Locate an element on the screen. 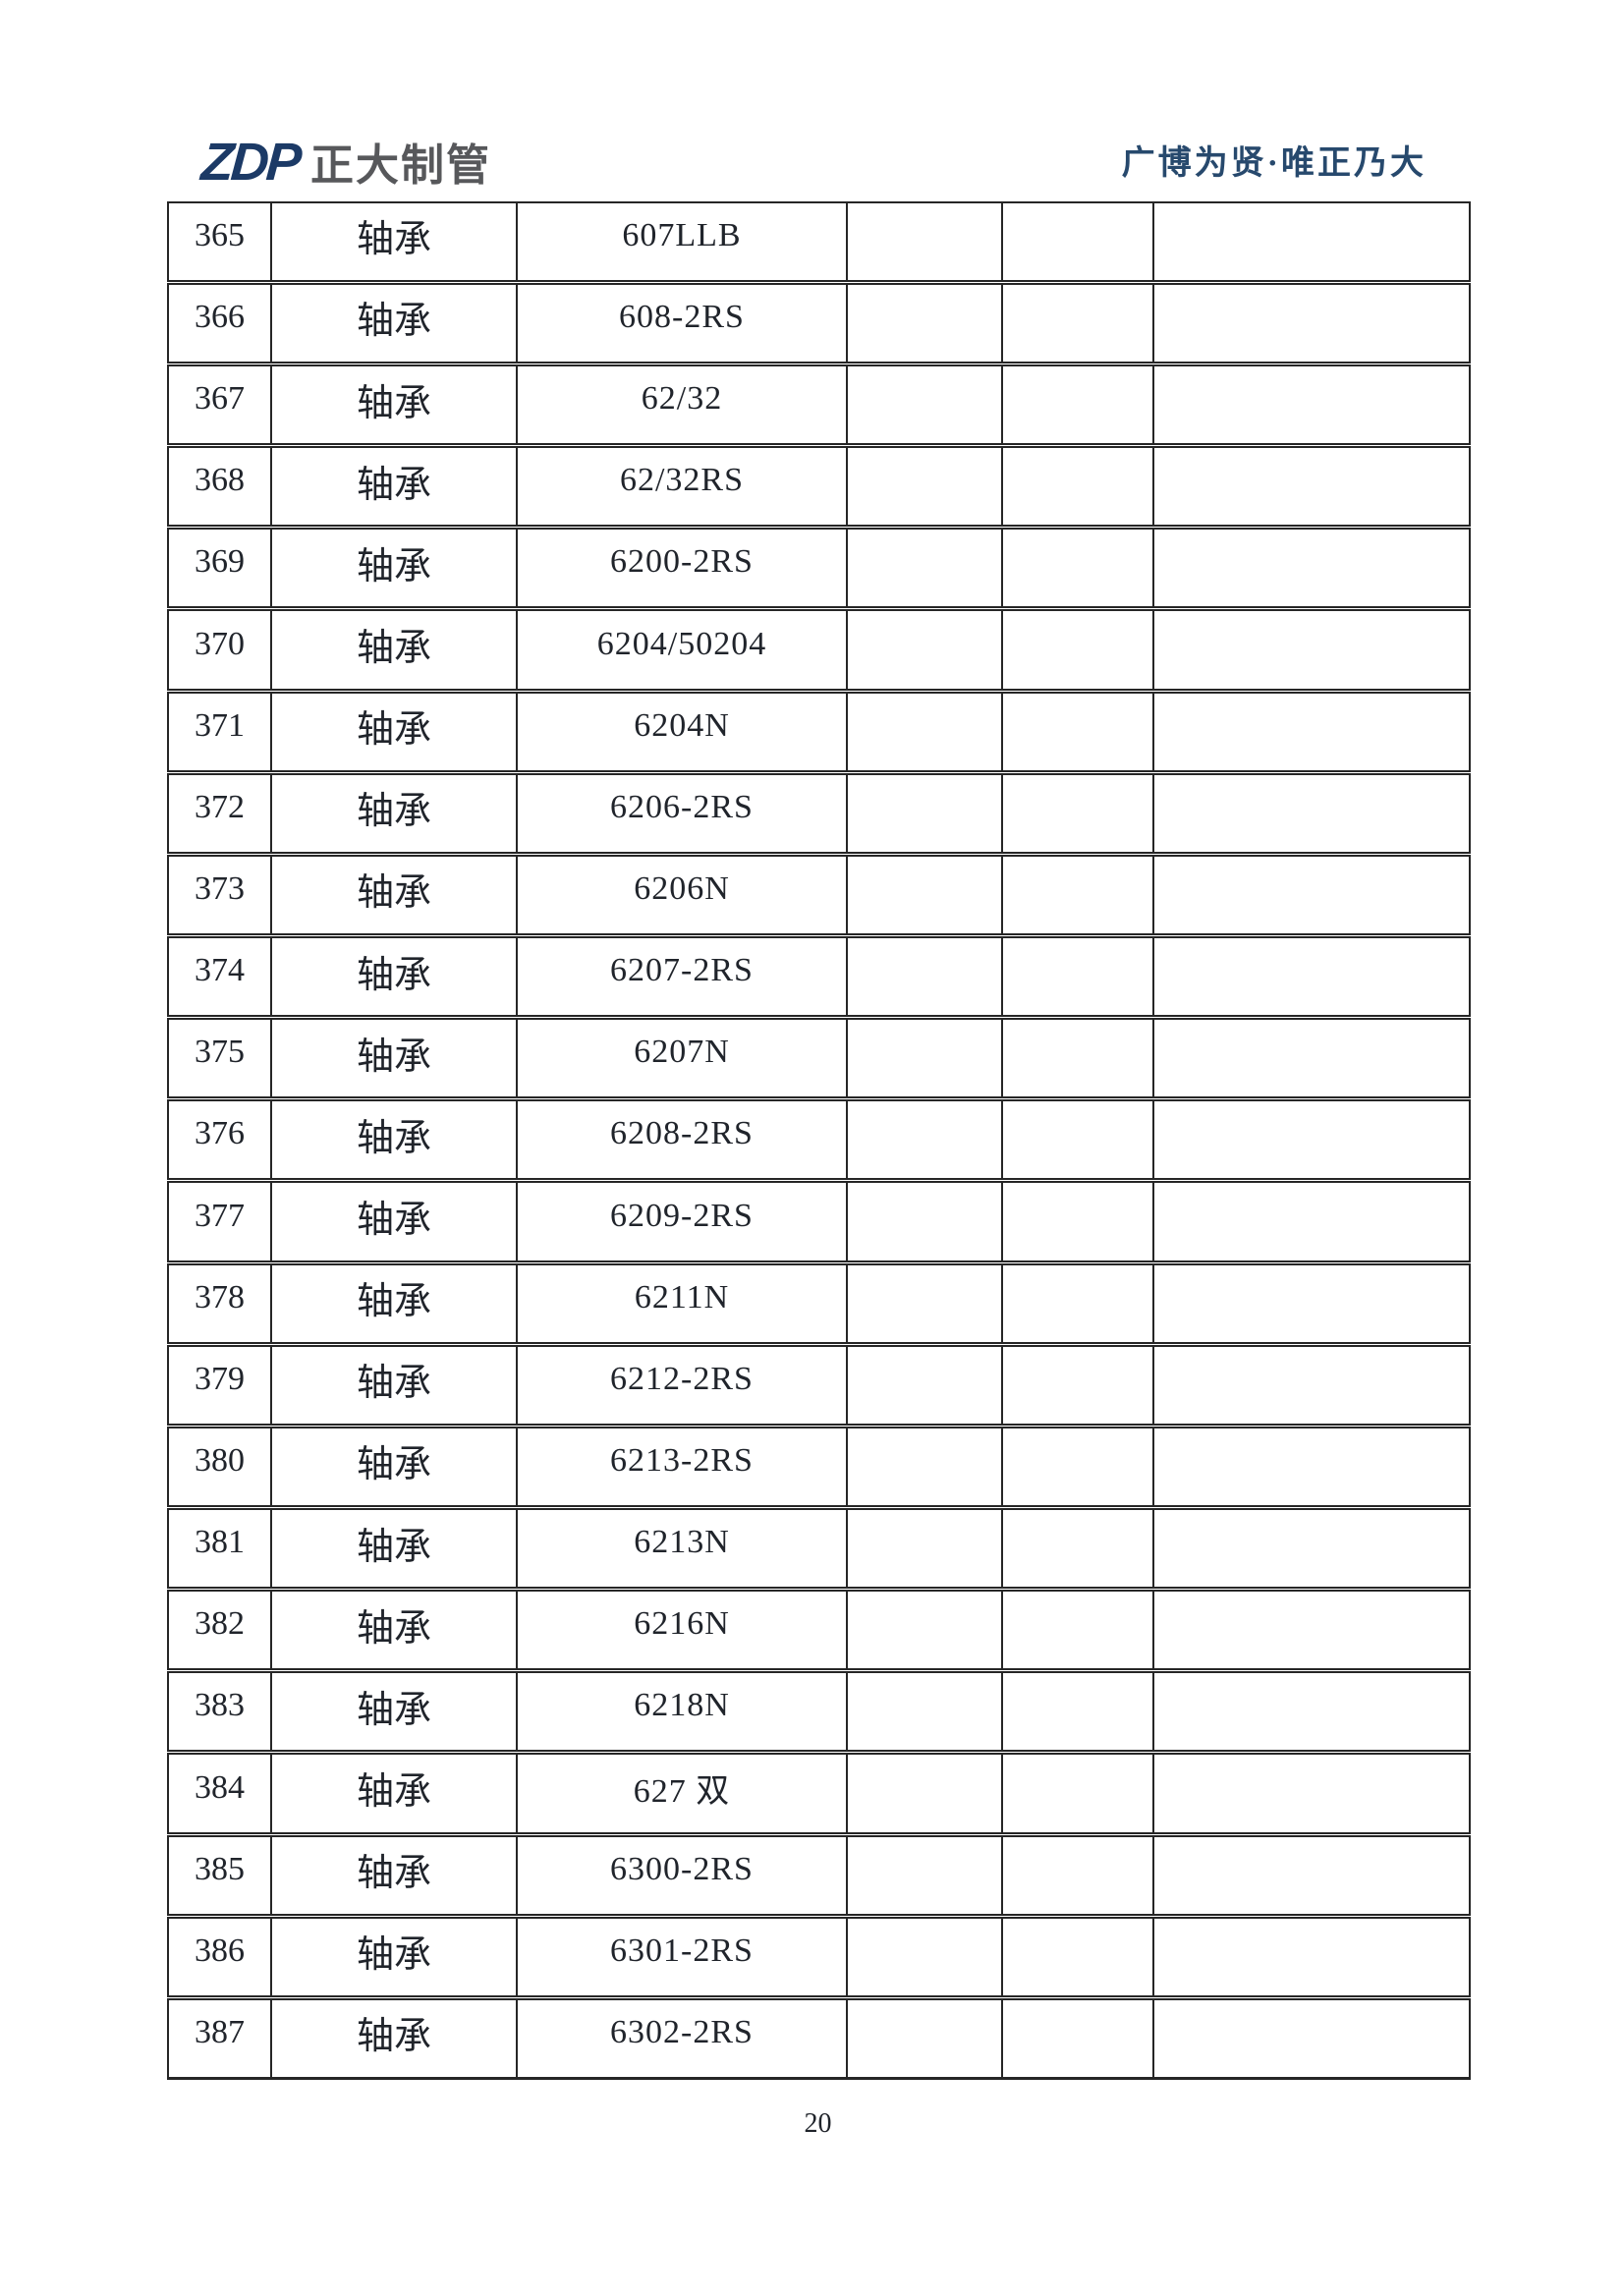  table-row: 383 轴承 6218N is located at coordinates (819, 1711).